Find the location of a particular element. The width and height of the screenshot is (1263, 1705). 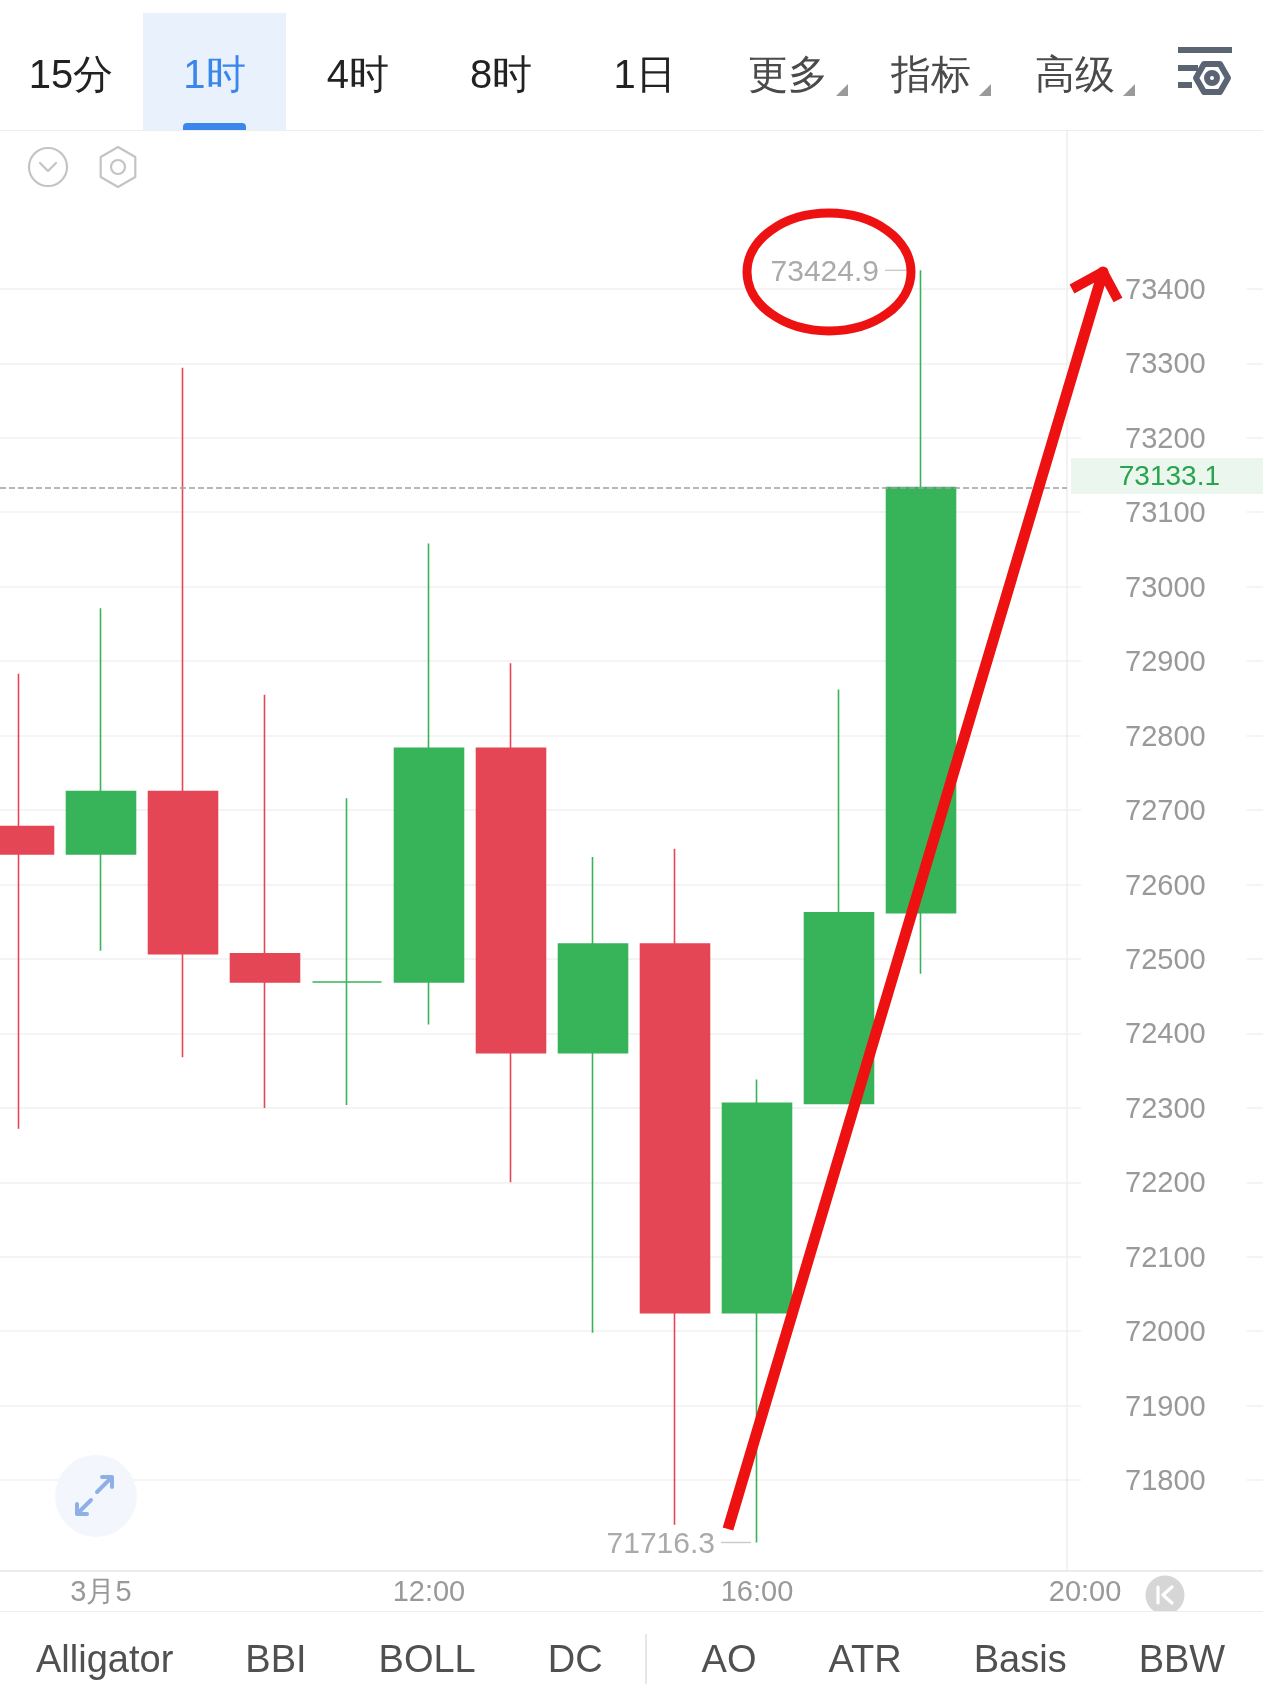

y-tick-label: 73000 is located at coordinates (1165, 586).